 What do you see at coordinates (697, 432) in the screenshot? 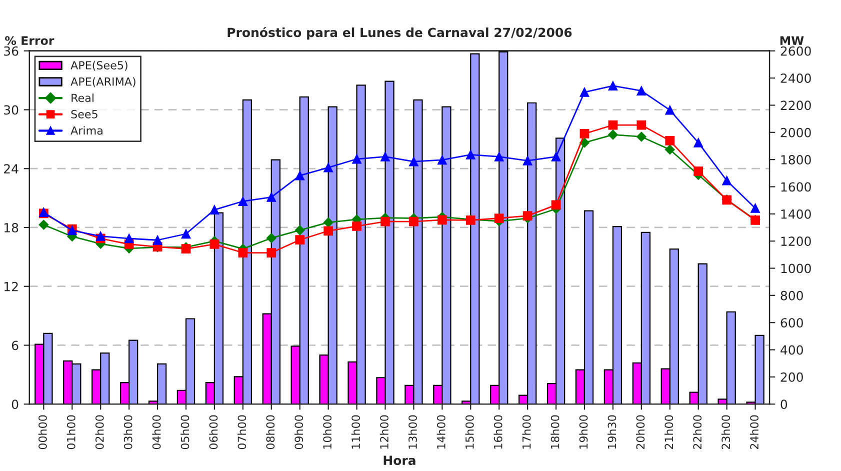
I see `x-tick-label: 22h00` at bounding box center [697, 432].